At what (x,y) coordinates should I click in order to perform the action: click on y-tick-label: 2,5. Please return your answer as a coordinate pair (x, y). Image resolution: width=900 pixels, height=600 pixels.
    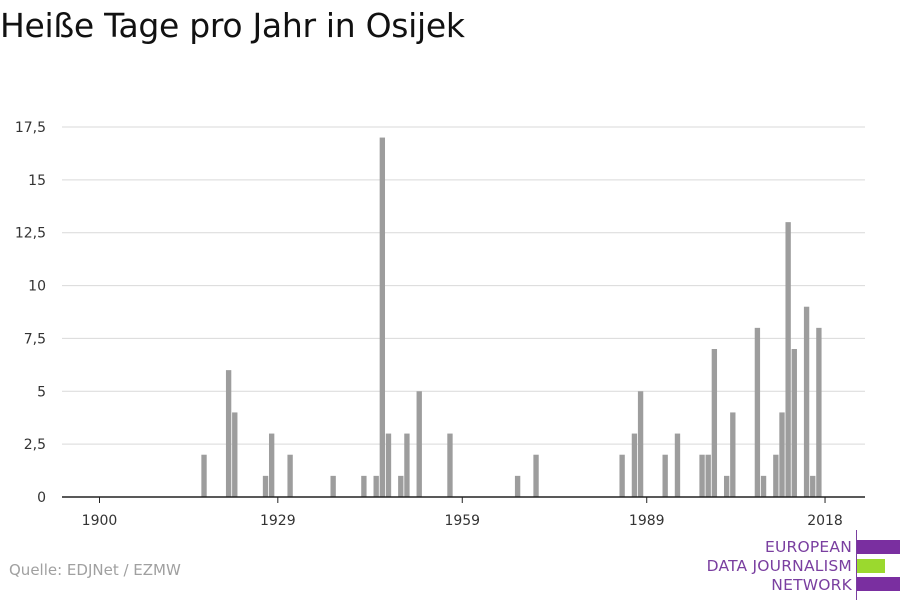
    Looking at the image, I should click on (35, 445).